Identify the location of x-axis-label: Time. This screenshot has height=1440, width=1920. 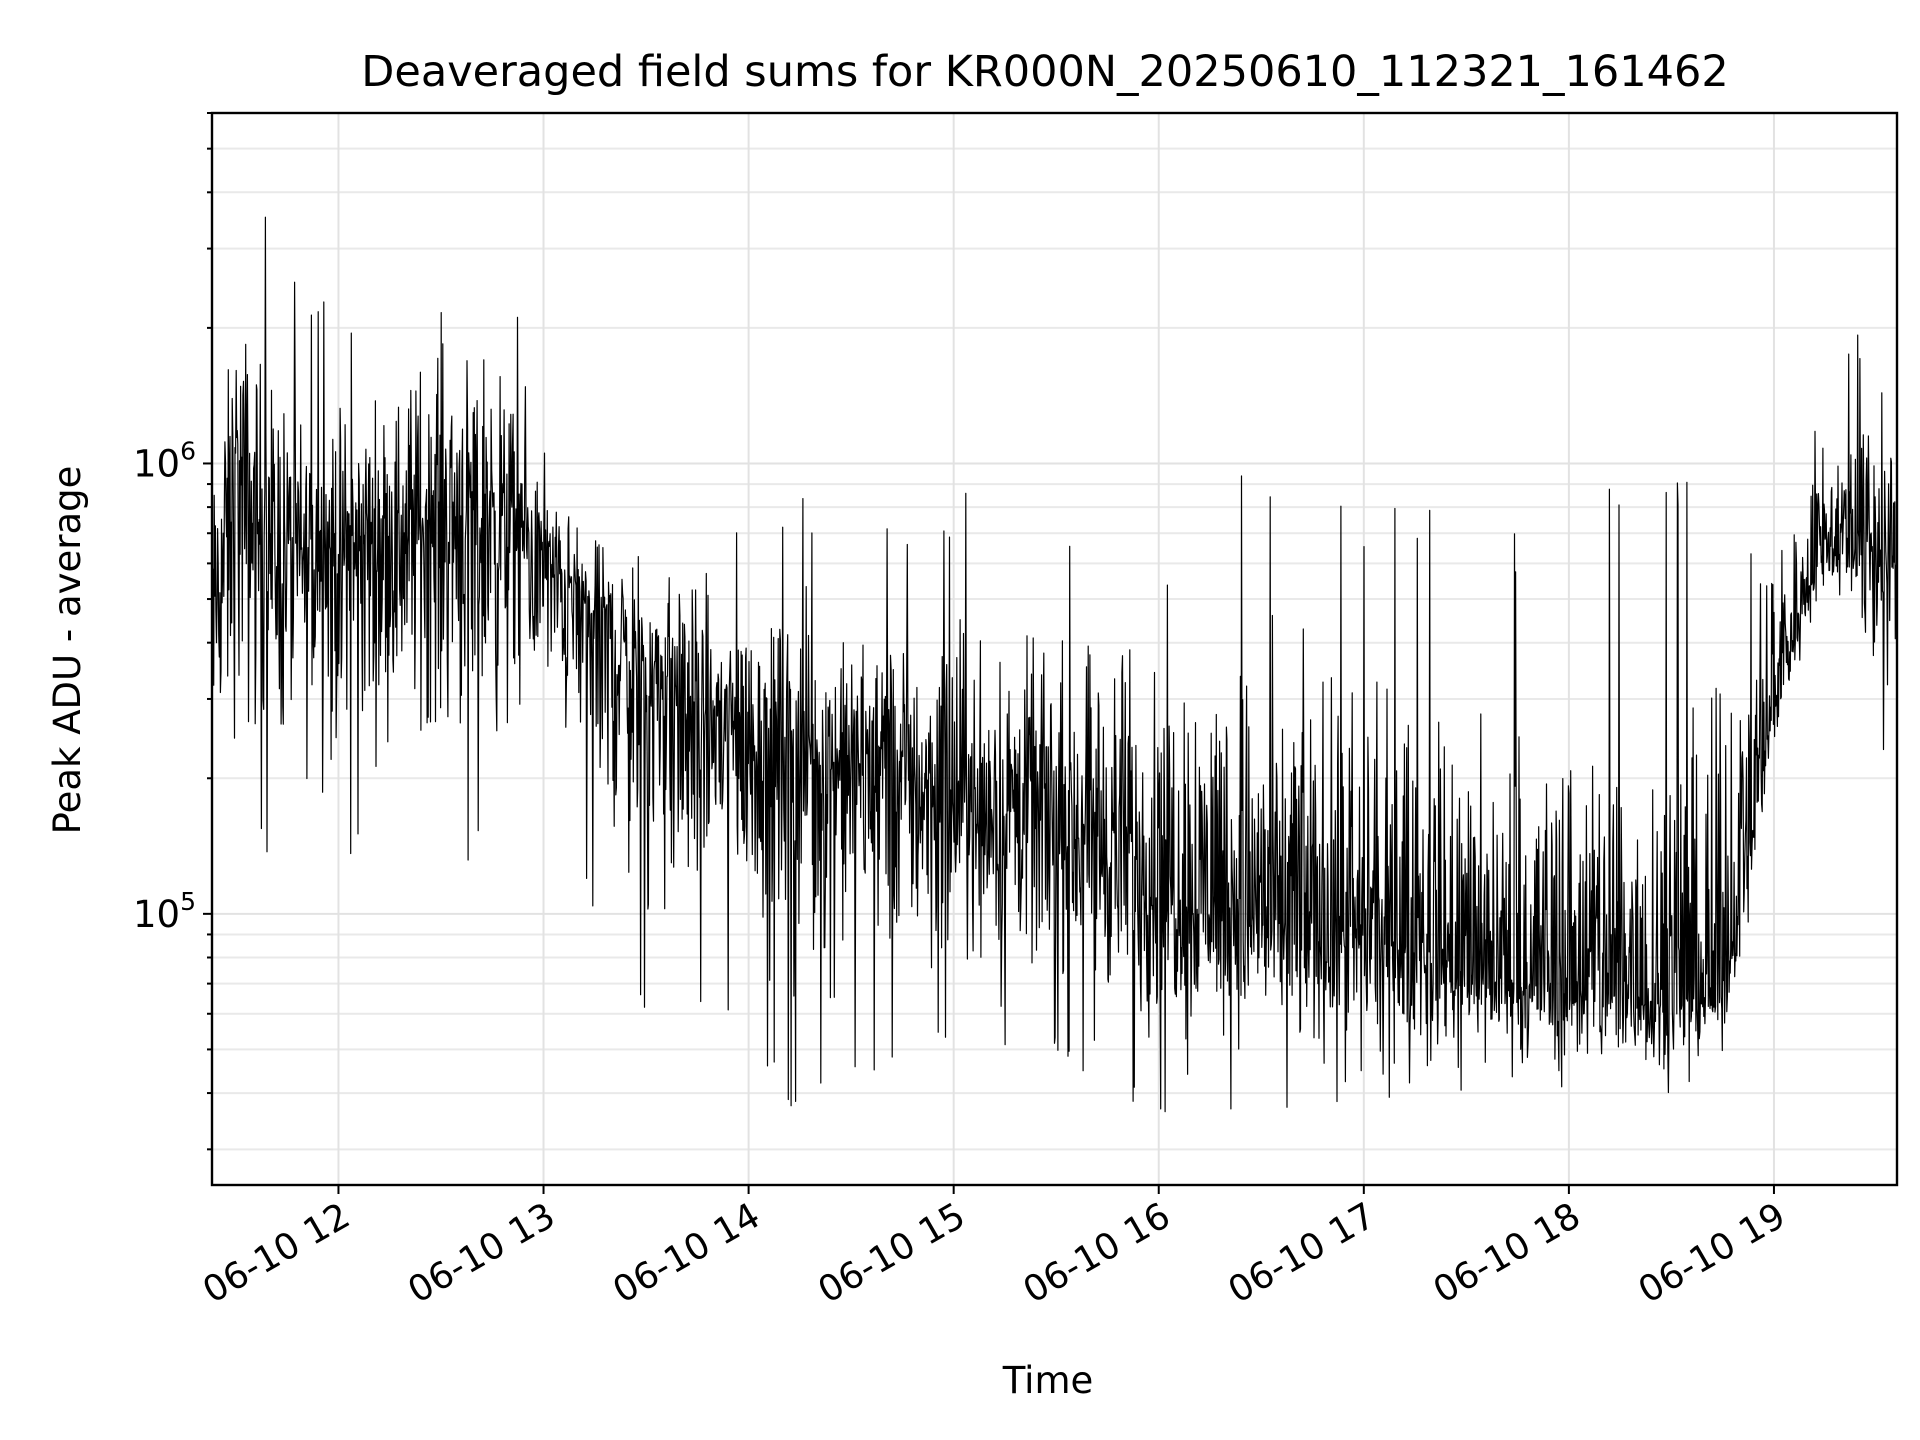
(1048, 1380).